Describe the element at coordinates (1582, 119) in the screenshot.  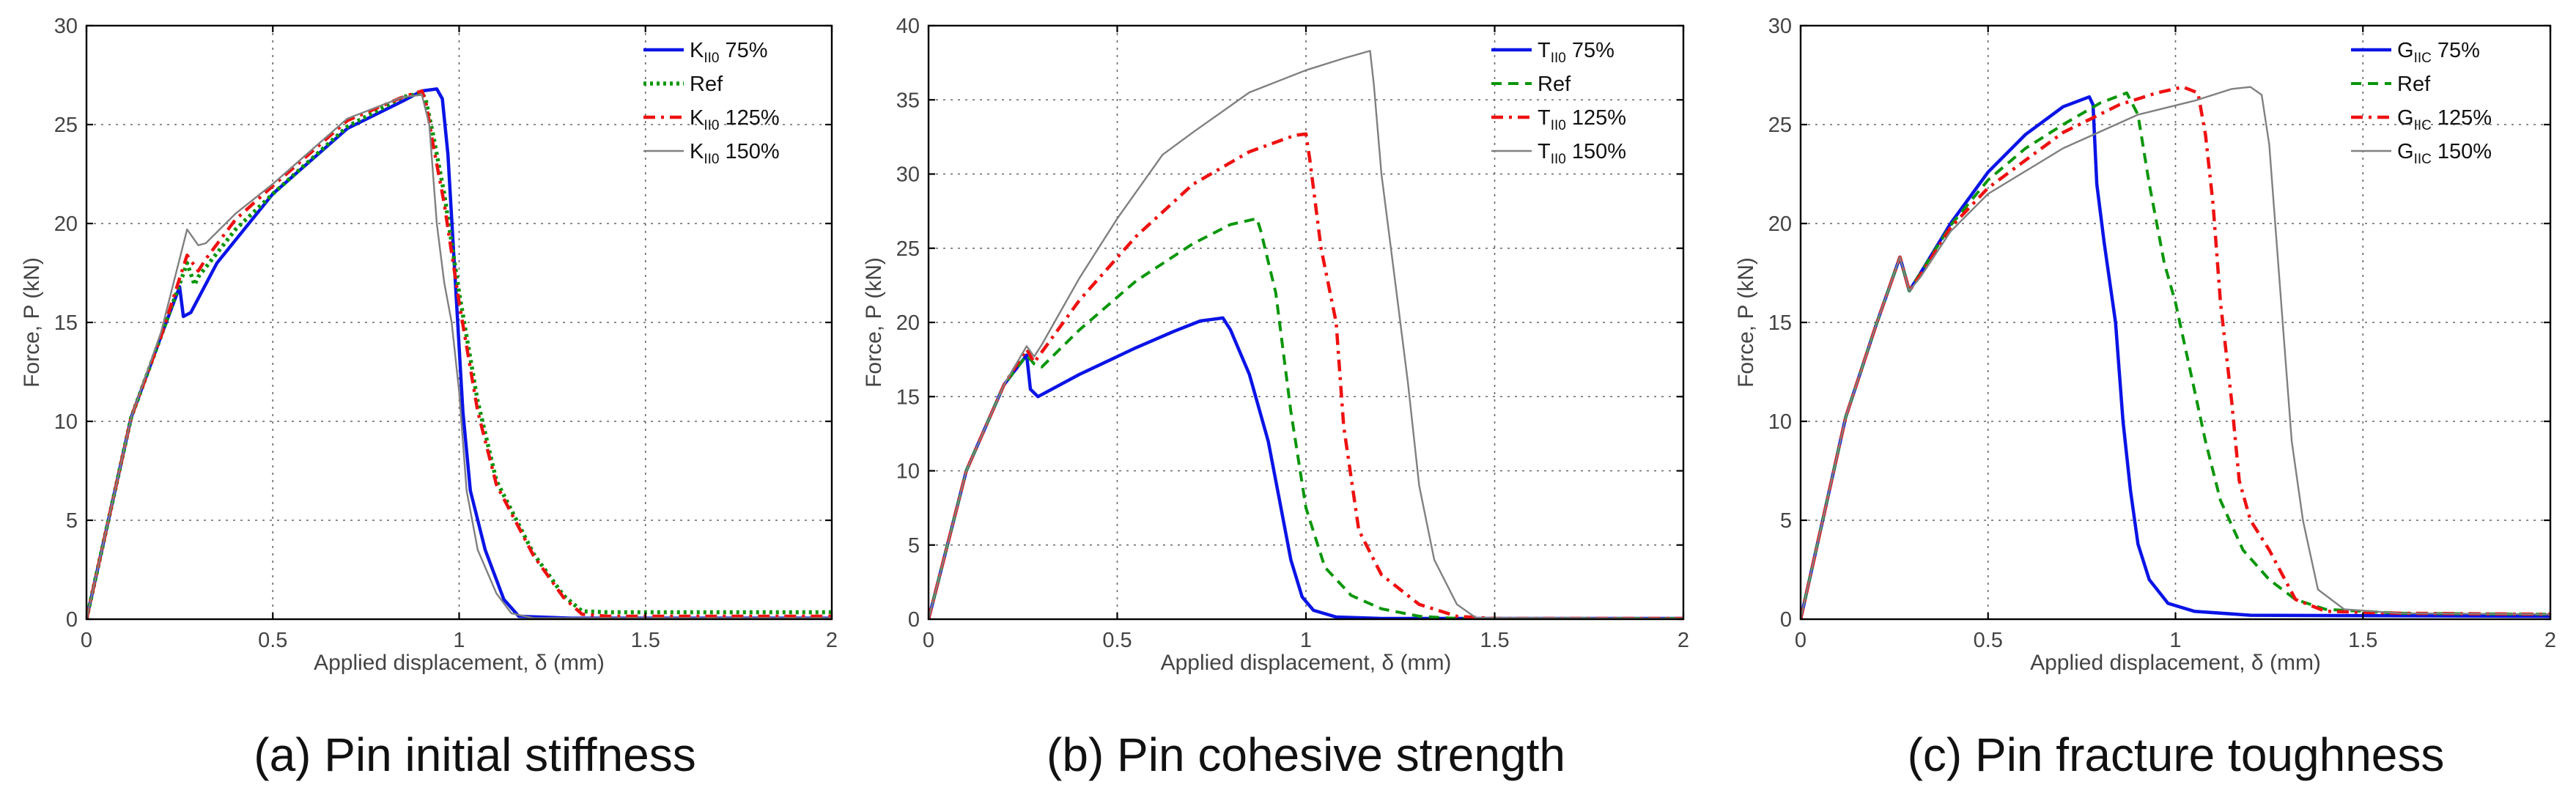
I see `legend-label-t125: TII0 125%` at that location.